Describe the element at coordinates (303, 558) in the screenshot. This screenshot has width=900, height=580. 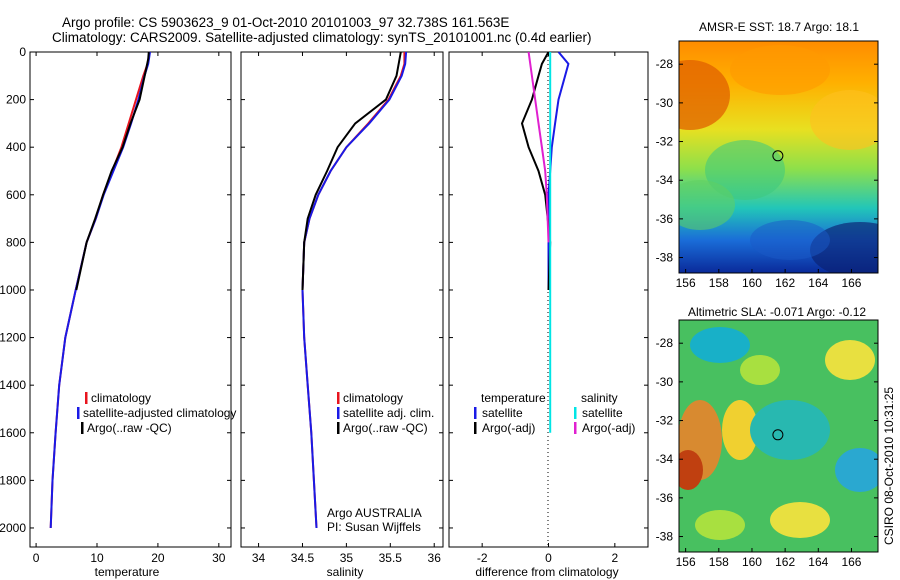
I see `x-tick-label: 34.5` at that location.